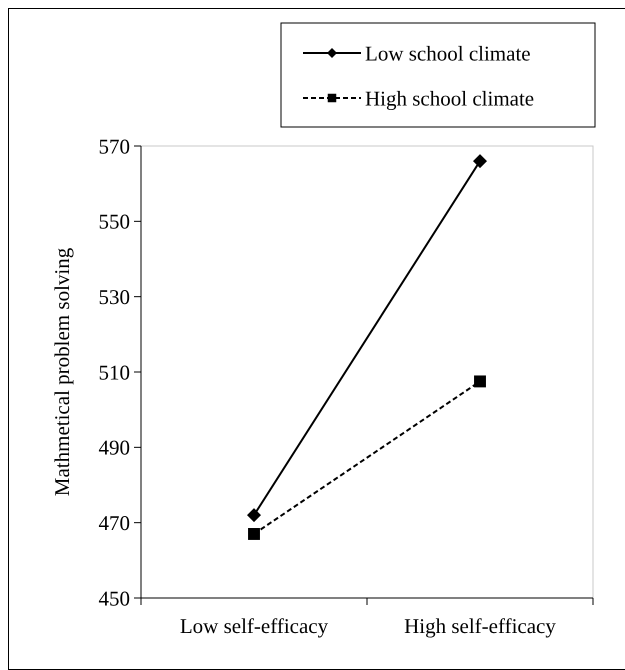 The image size is (625, 670). What do you see at coordinates (480, 626) in the screenshot?
I see `x-tick-label: High self-efficacy` at bounding box center [480, 626].